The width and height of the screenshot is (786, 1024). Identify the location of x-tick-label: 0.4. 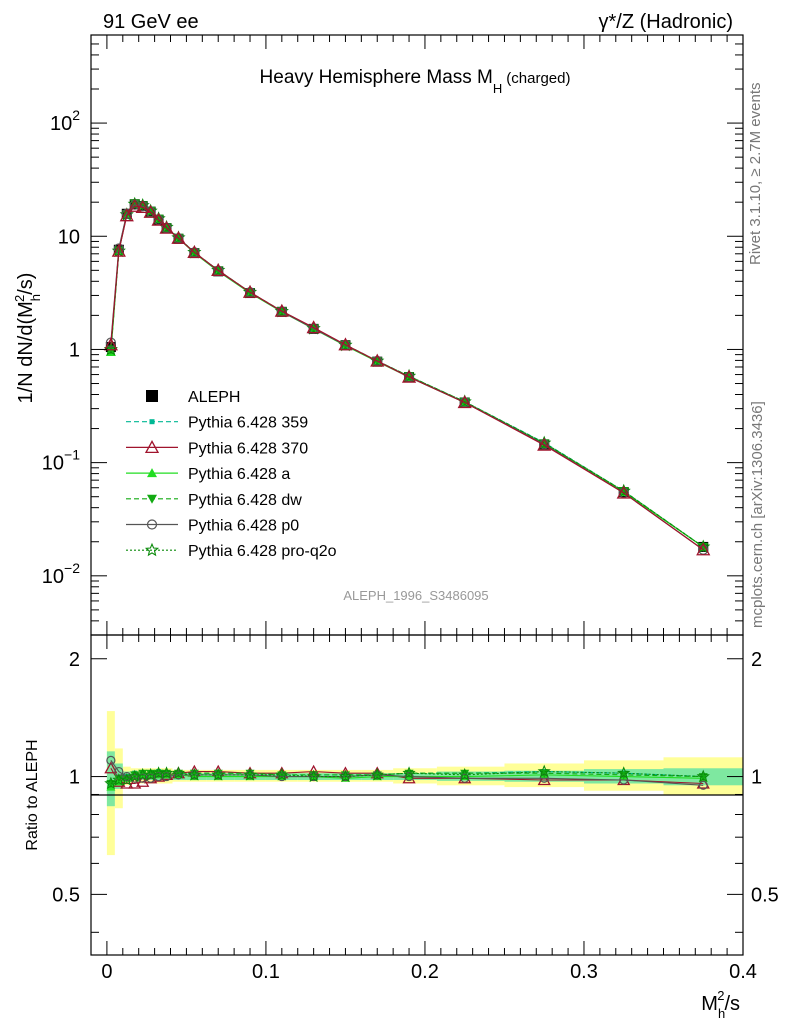
(743, 972).